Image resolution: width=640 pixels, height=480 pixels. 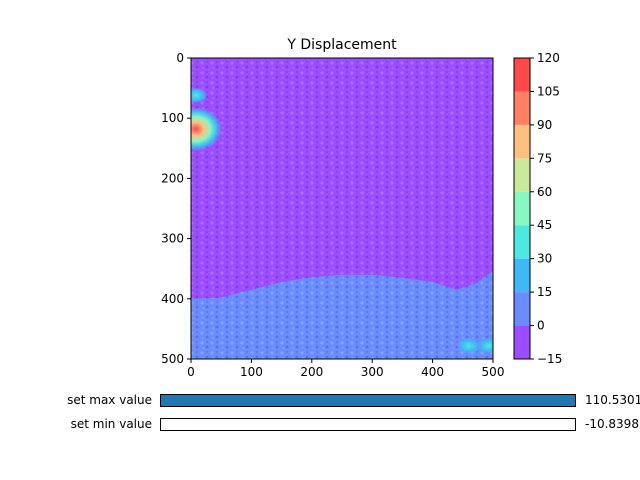 I want to click on slider-value: -10.8398, so click(x=612, y=424).